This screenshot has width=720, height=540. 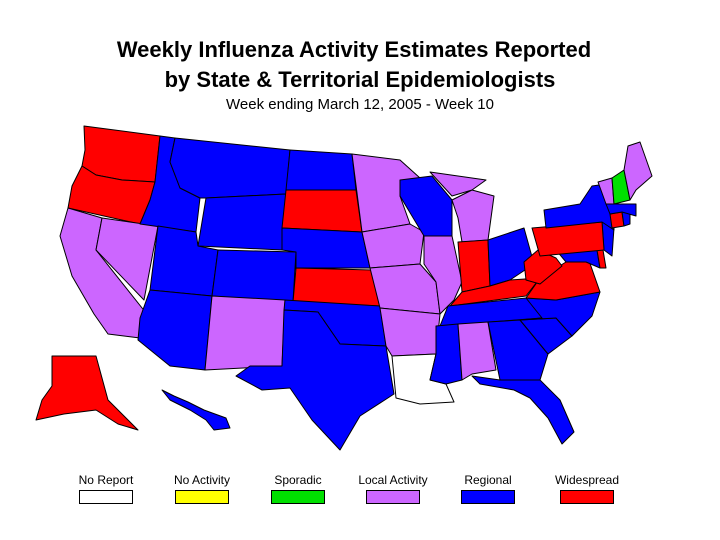 I want to click on state-mt, so click(x=230, y=168).